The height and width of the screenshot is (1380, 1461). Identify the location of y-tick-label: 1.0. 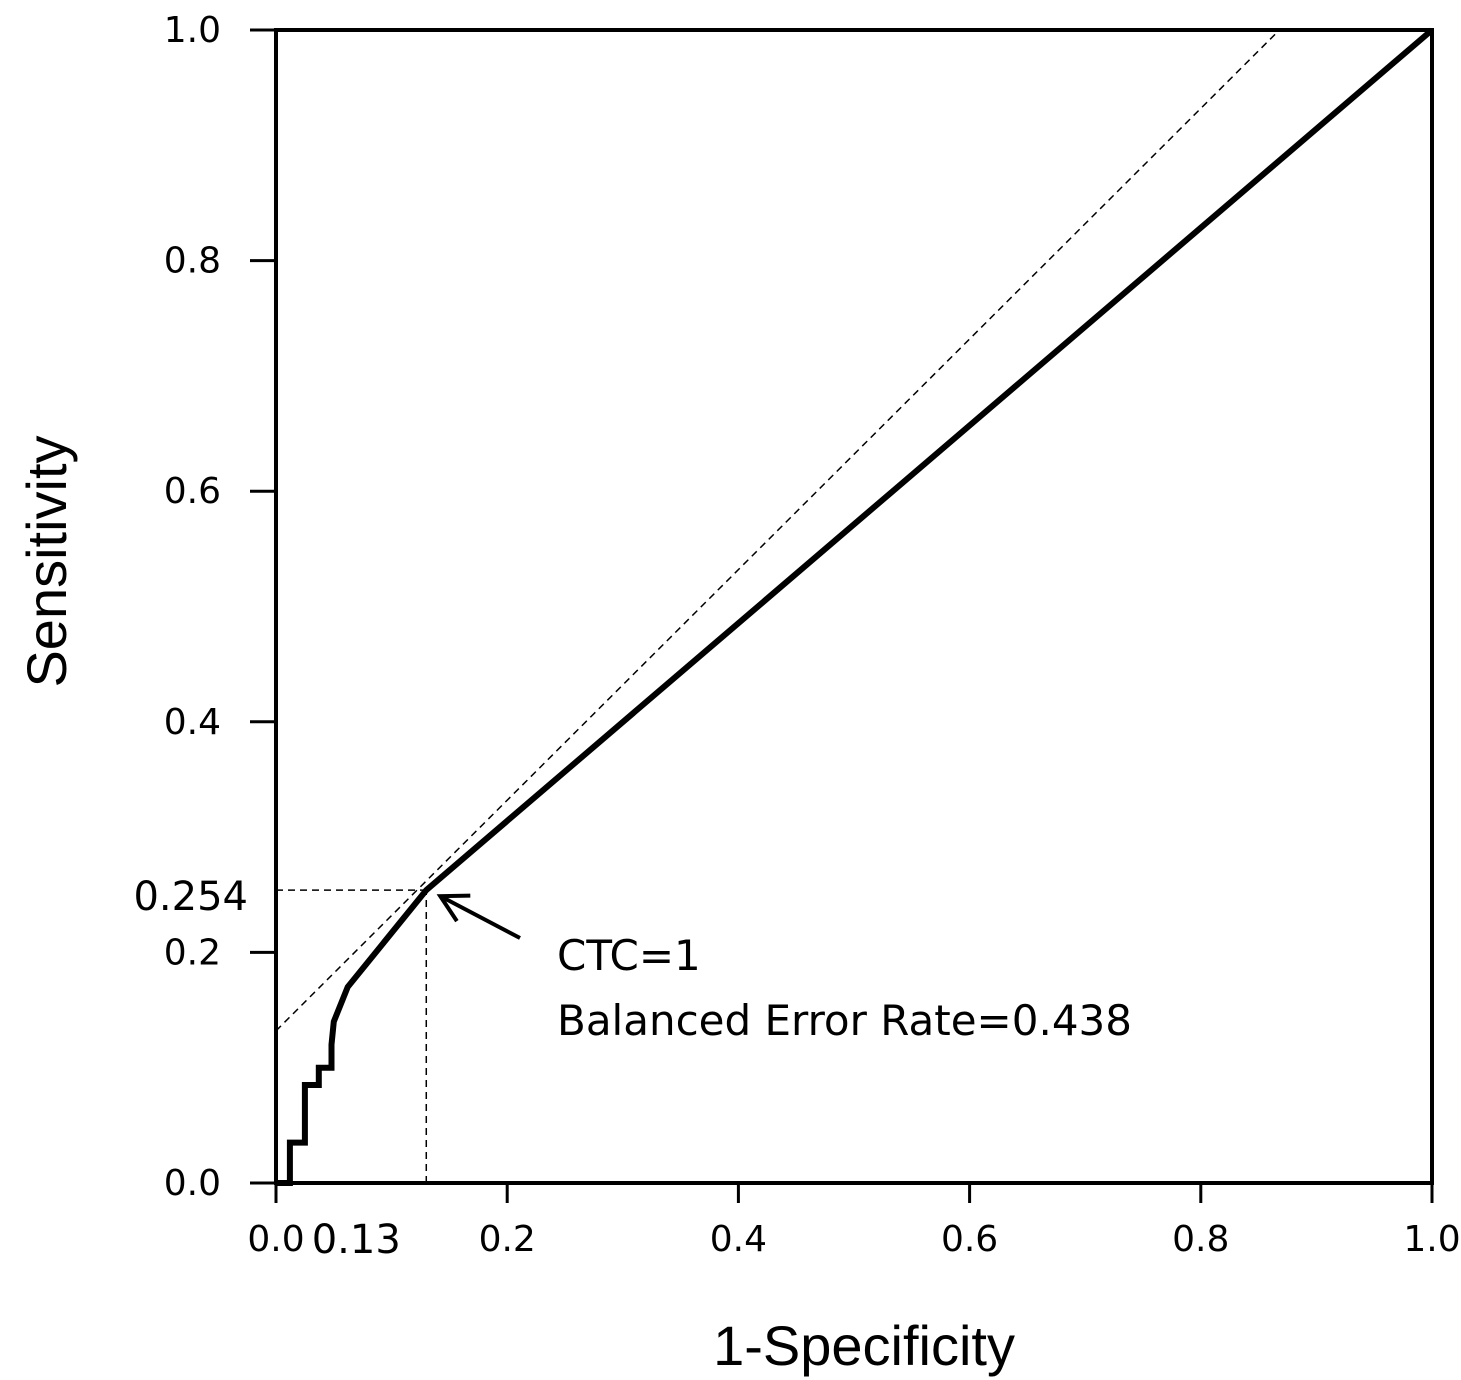
(192, 30).